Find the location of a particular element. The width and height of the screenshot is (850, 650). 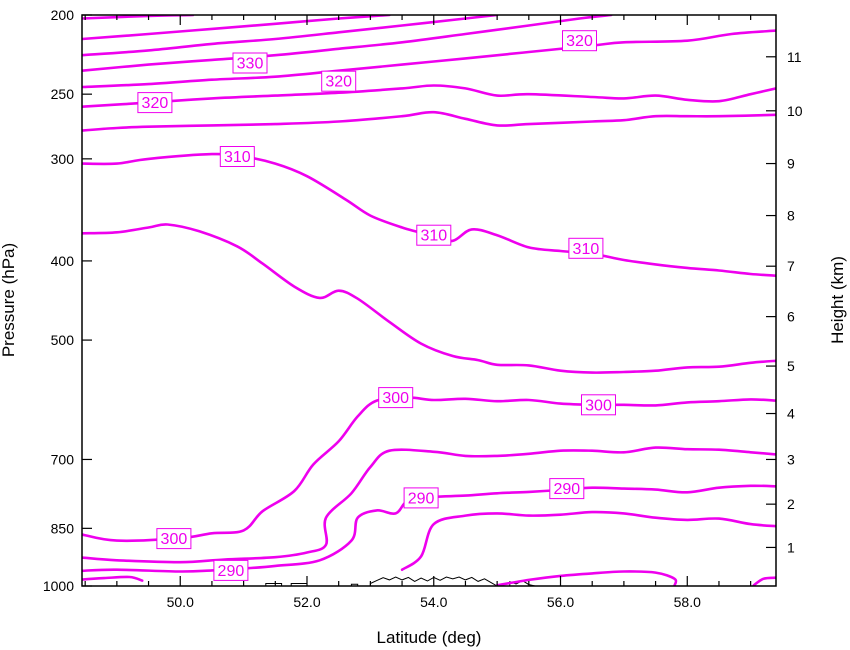

right-tick-label: 9 is located at coordinates (791, 164).